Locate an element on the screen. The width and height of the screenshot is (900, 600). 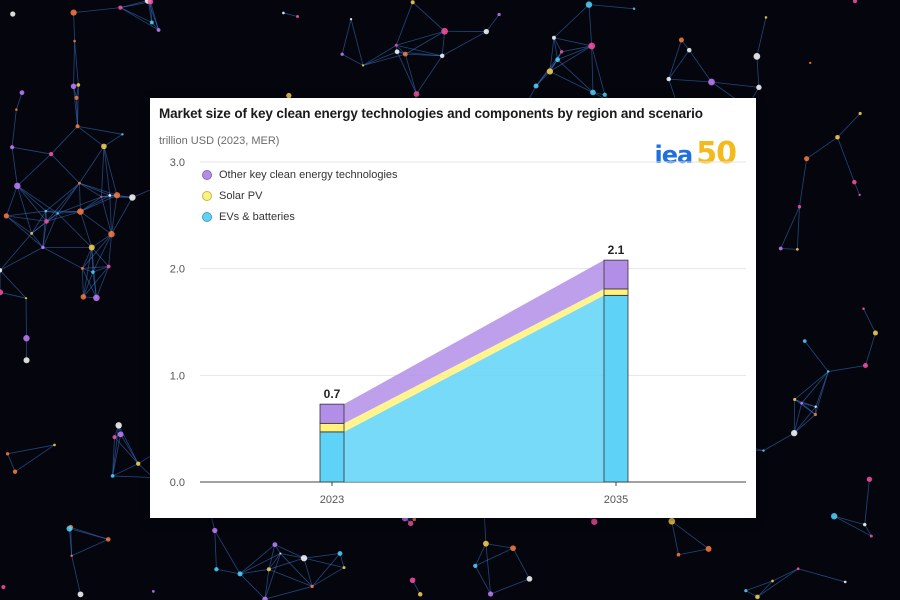
area-band-other-key-clean-energy-technologies is located at coordinates (474, 342).